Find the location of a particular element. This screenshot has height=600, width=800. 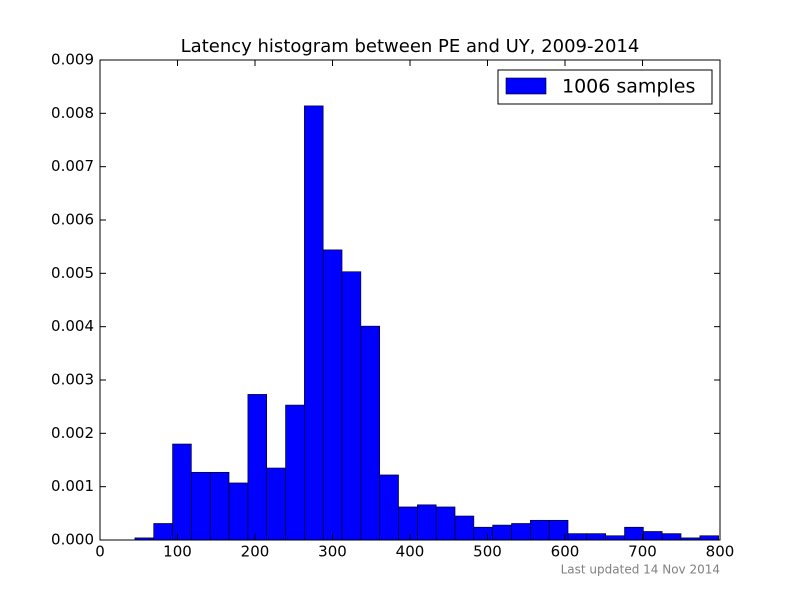

x-tick-label: 100 is located at coordinates (177, 552).